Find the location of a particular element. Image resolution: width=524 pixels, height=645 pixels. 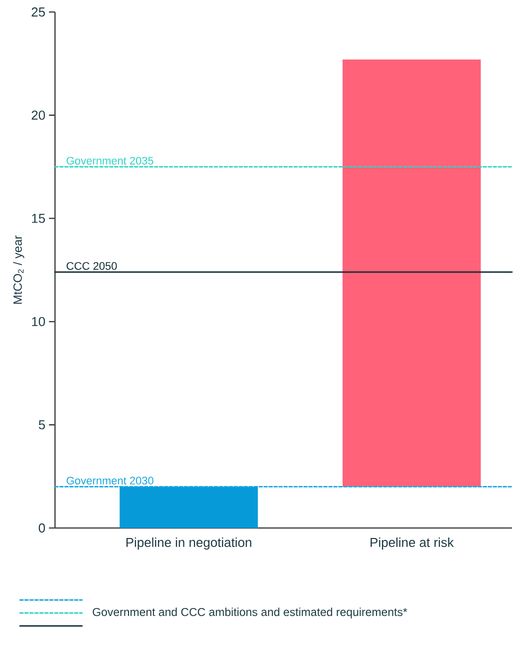

y-tick-label: 20 is located at coordinates (38, 115).